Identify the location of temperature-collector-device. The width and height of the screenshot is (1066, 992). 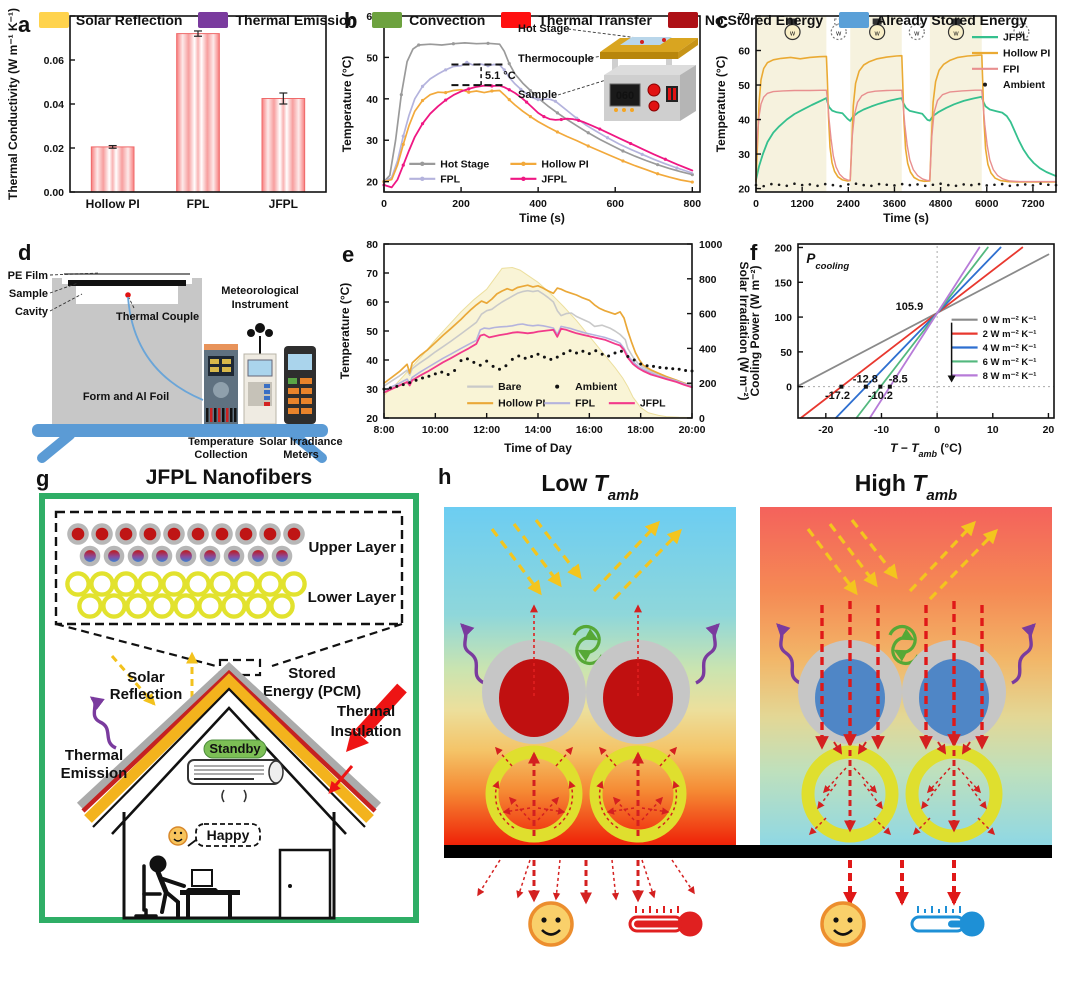
(221, 384).